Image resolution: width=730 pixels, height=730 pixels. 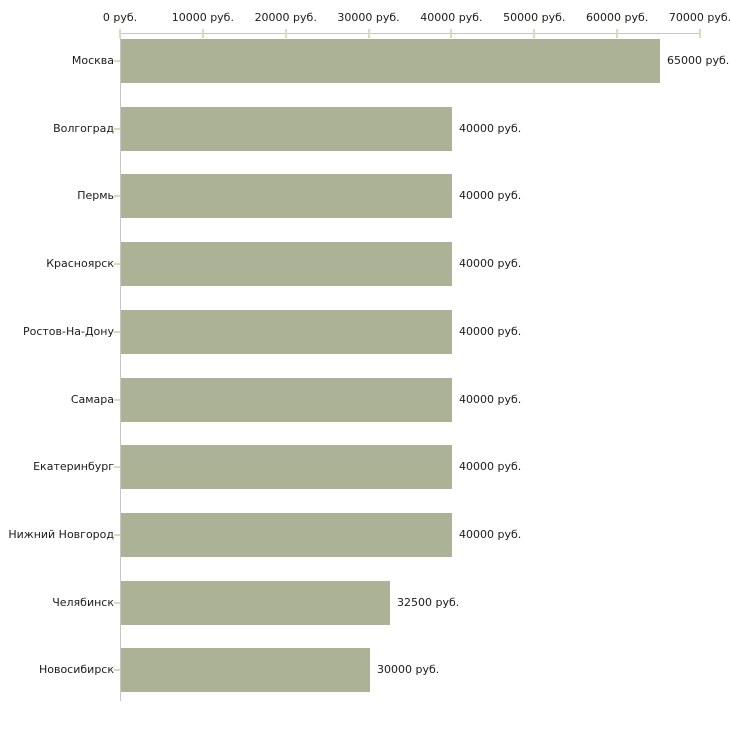 What do you see at coordinates (368, 17) in the screenshot?
I see `x-axis-tick-label: 30000 руб.` at bounding box center [368, 17].